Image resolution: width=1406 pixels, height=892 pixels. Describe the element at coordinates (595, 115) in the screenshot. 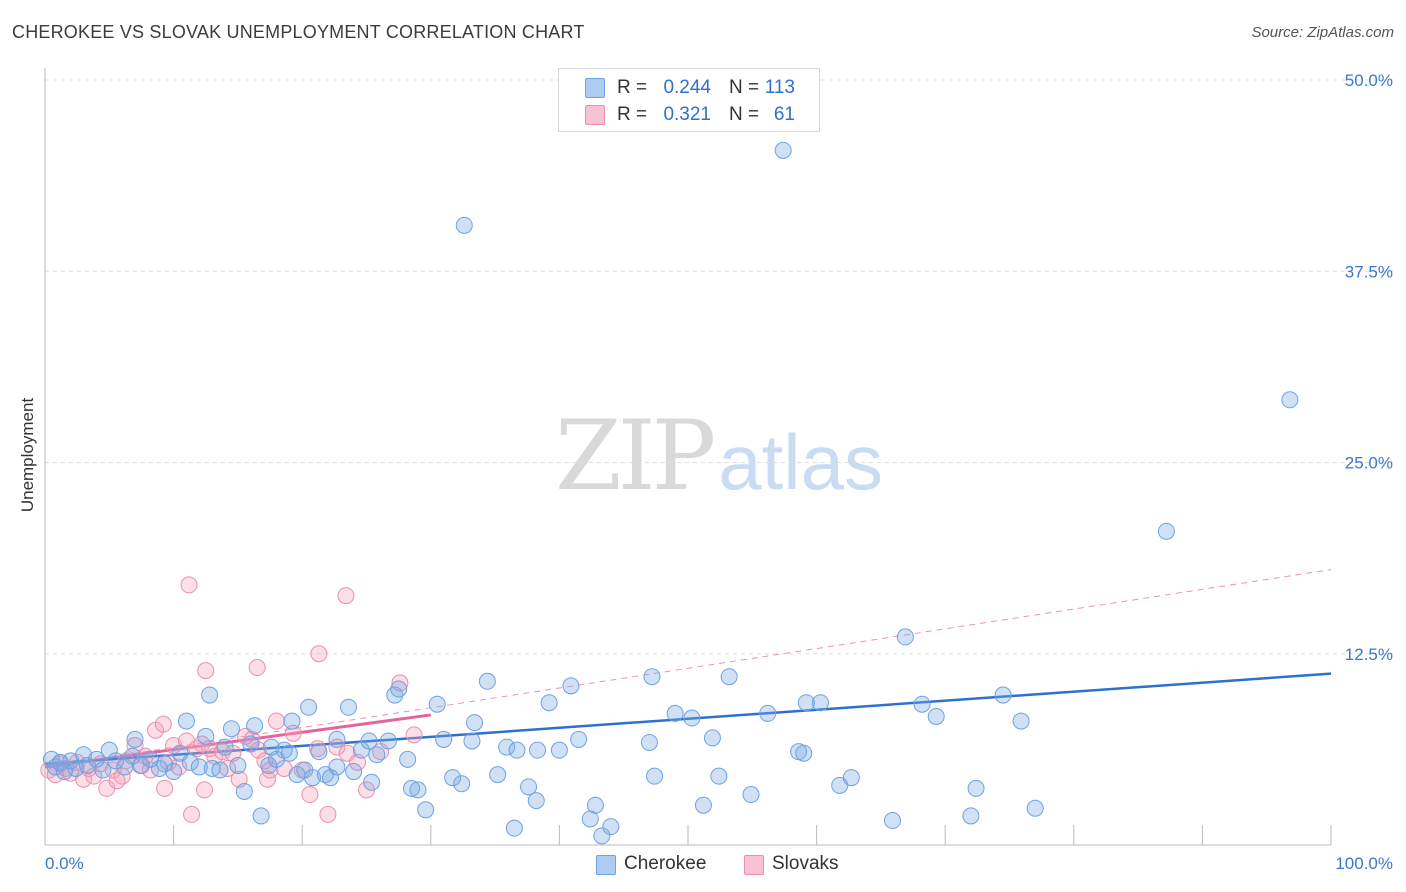

I see `slovaks-swatch` at that location.